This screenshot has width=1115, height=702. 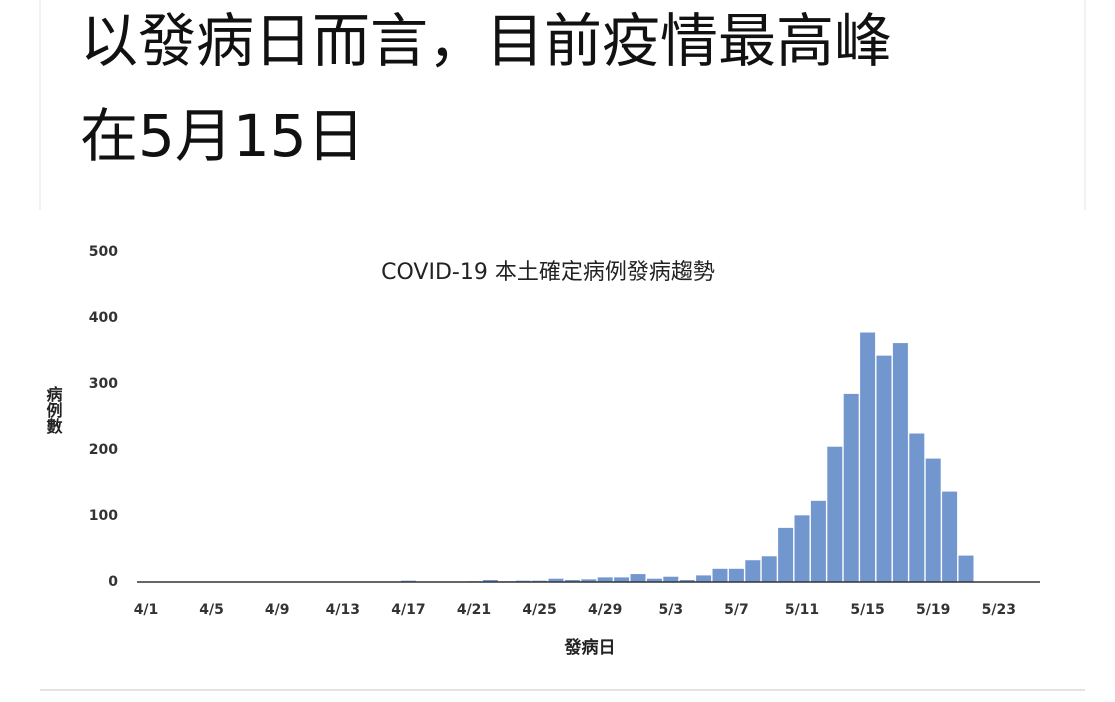 I want to click on x-tick-label: 5/15, so click(x=867, y=610).